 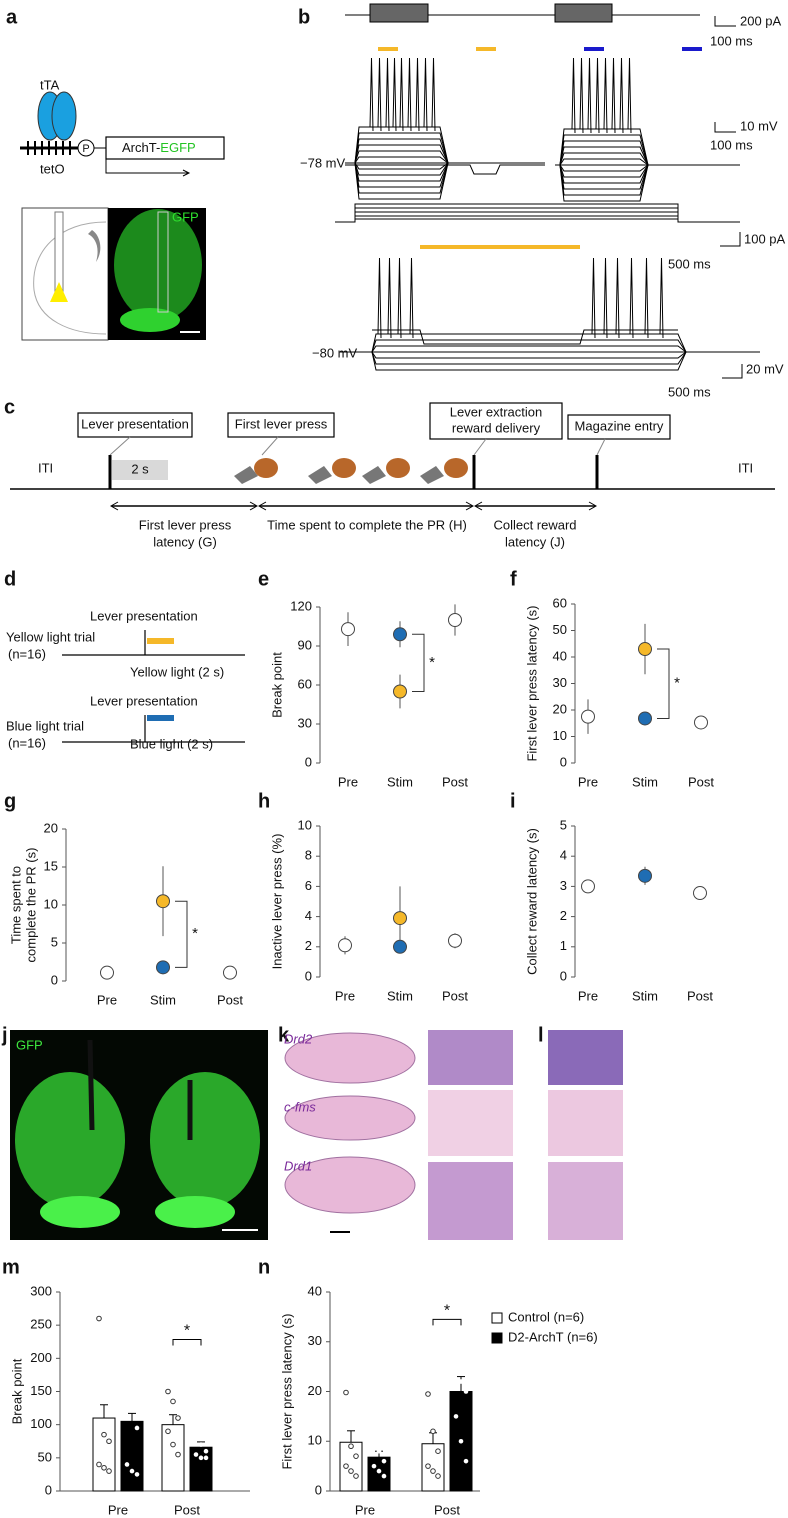 What do you see at coordinates (85, 149) in the screenshot?
I see `promoter-label: P` at bounding box center [85, 149].